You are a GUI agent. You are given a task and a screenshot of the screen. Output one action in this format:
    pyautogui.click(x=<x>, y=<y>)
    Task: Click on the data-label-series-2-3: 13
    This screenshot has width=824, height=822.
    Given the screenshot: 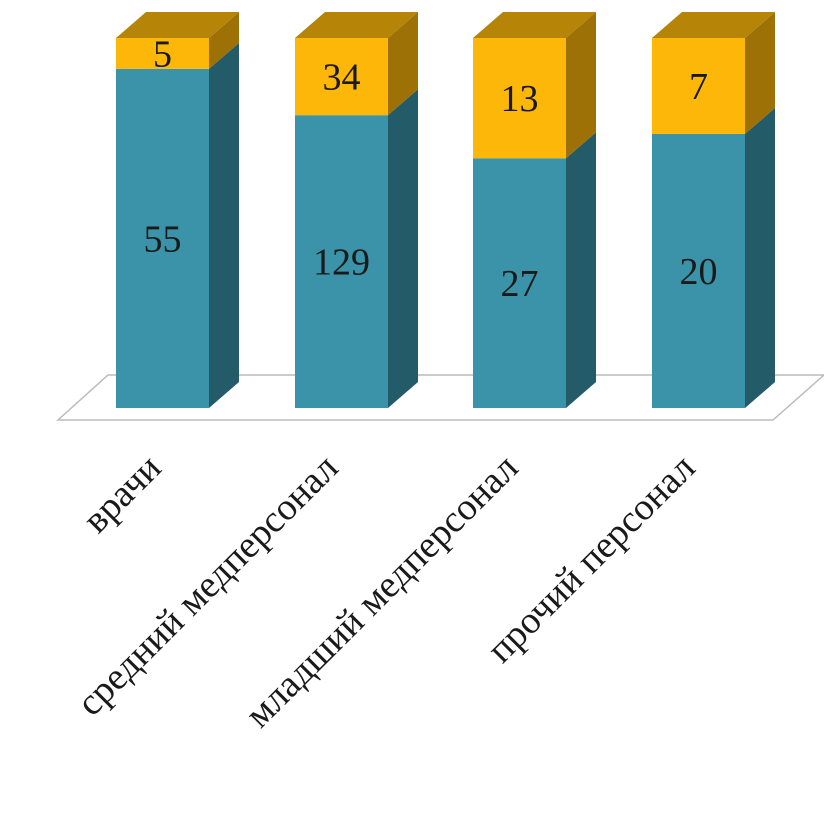 What is the action you would take?
    pyautogui.click(x=520, y=99)
    